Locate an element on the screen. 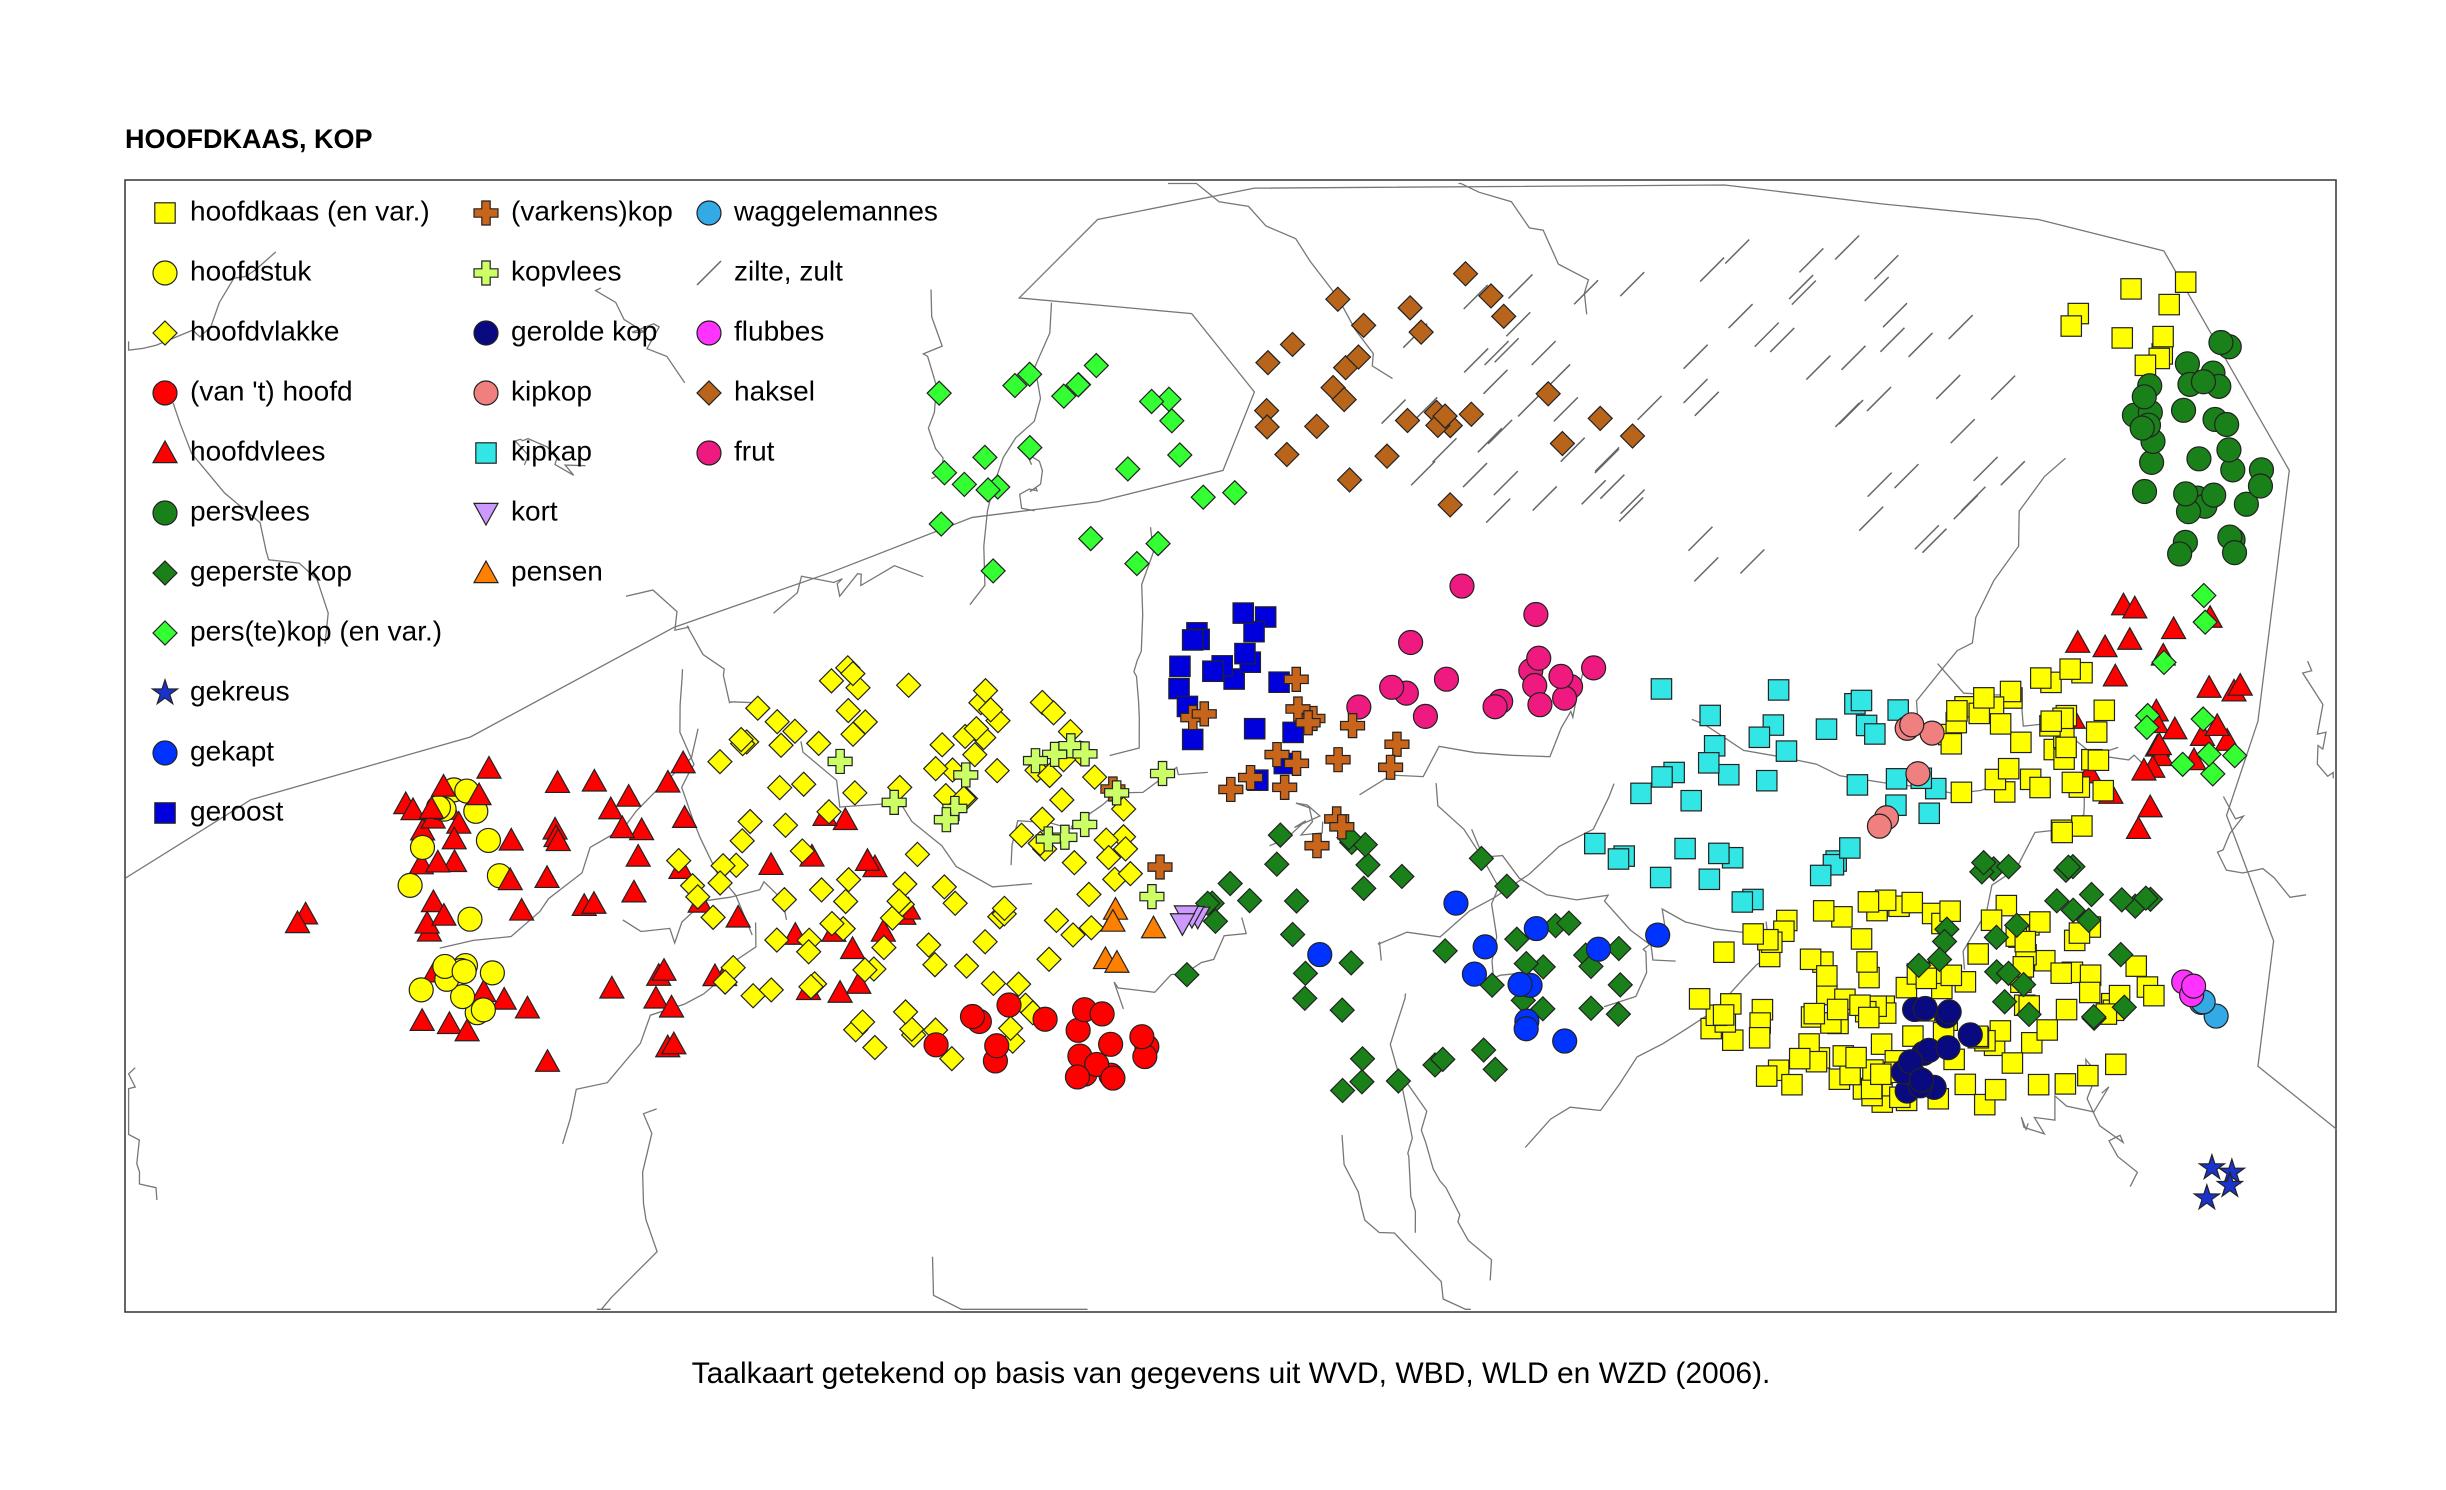 The height and width of the screenshot is (1490, 2446). legend-label: kopvlees is located at coordinates (566, 270).